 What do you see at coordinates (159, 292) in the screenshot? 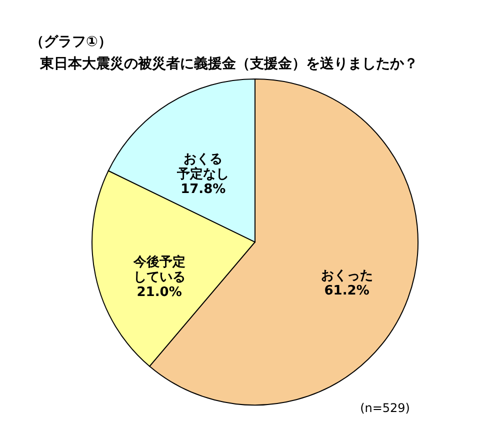
I see `data-label: 21.0%` at bounding box center [159, 292].